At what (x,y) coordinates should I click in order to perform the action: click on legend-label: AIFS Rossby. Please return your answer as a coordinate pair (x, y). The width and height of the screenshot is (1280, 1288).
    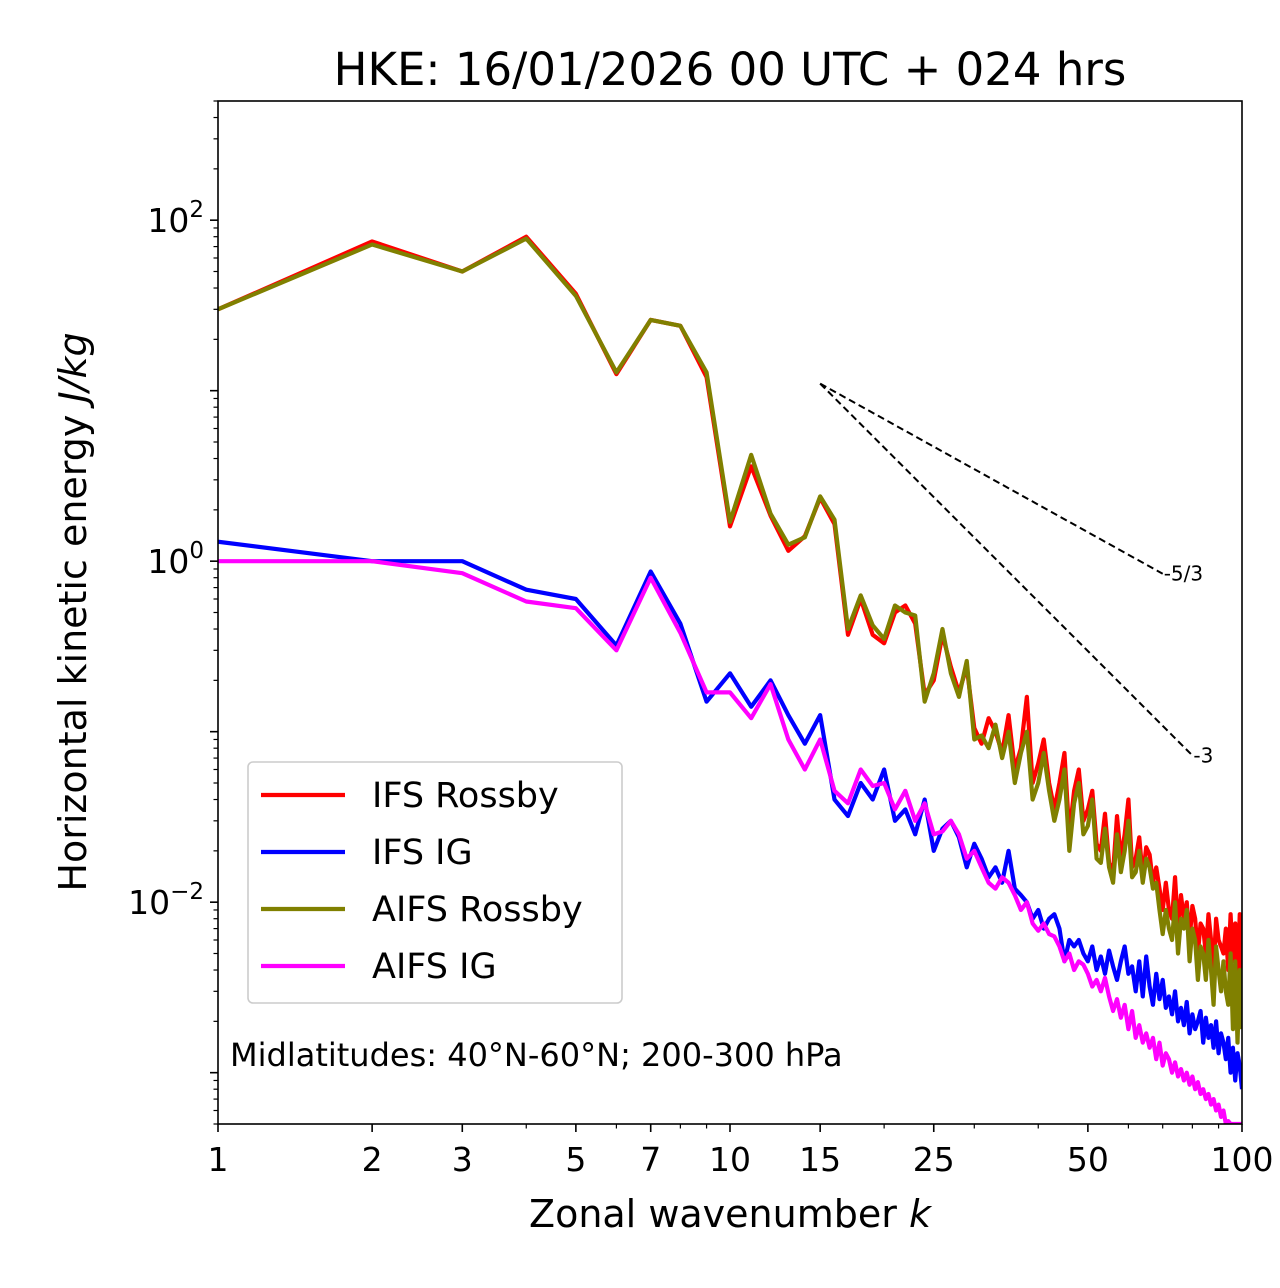
    Looking at the image, I should click on (477, 910).